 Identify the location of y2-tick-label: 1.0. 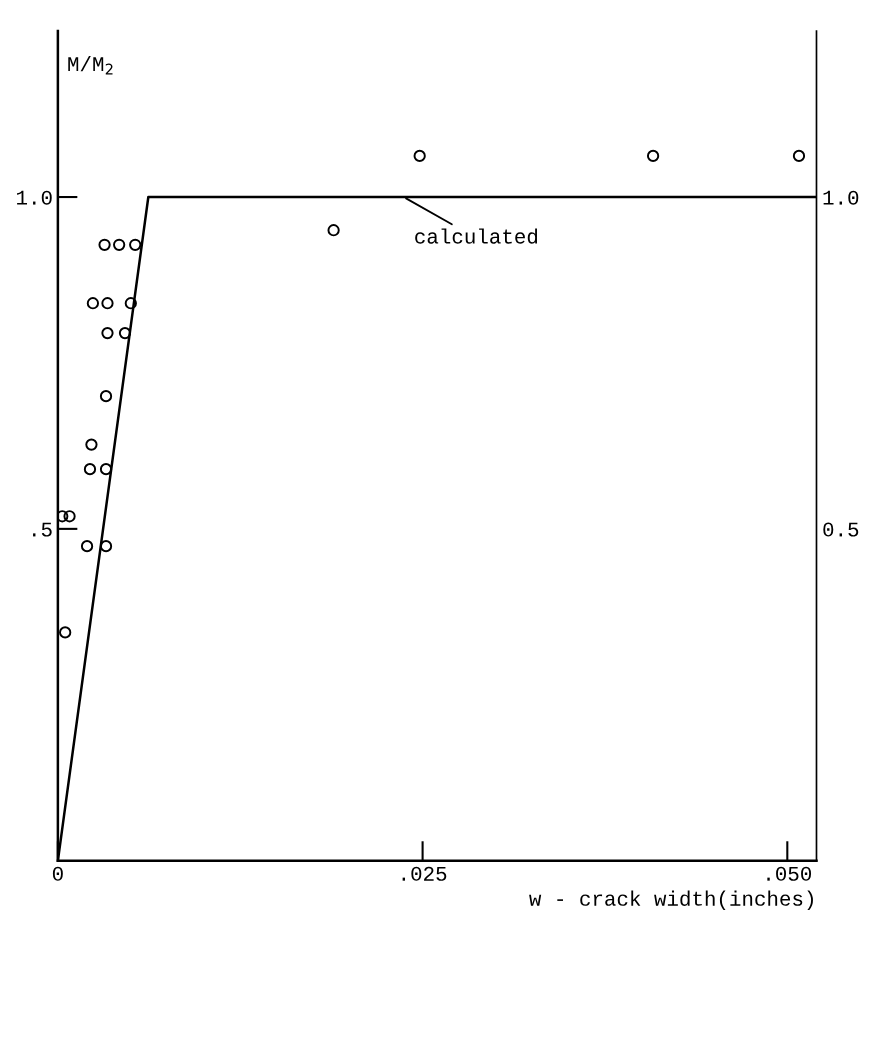
(841, 197).